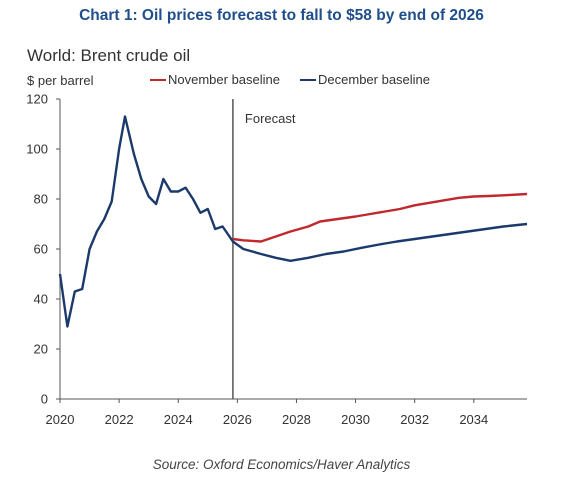 This screenshot has width=563, height=492. What do you see at coordinates (41, 249) in the screenshot?
I see `y-tick-label: 60` at bounding box center [41, 249].